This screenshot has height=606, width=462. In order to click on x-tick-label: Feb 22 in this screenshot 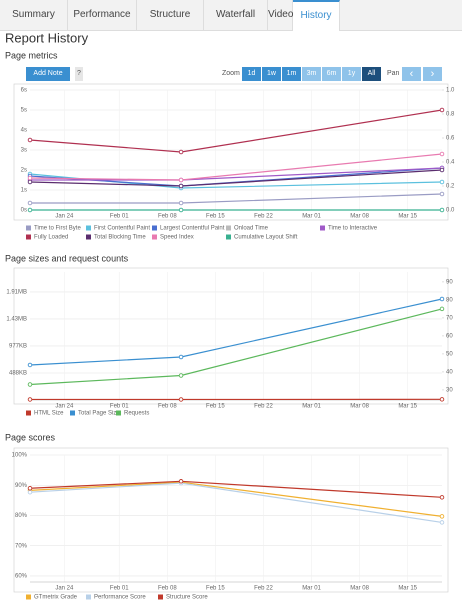, I will do `click(263, 217)`.